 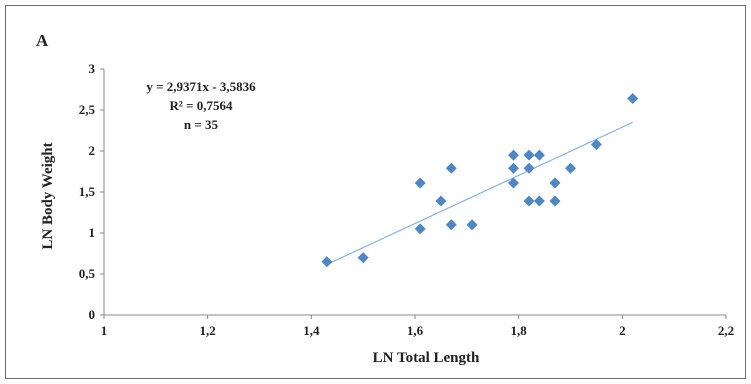 I want to click on regression-annotation: y = 2,9371x - 3,5836 R² = 0,7564 n = 35, so click(x=201, y=105).